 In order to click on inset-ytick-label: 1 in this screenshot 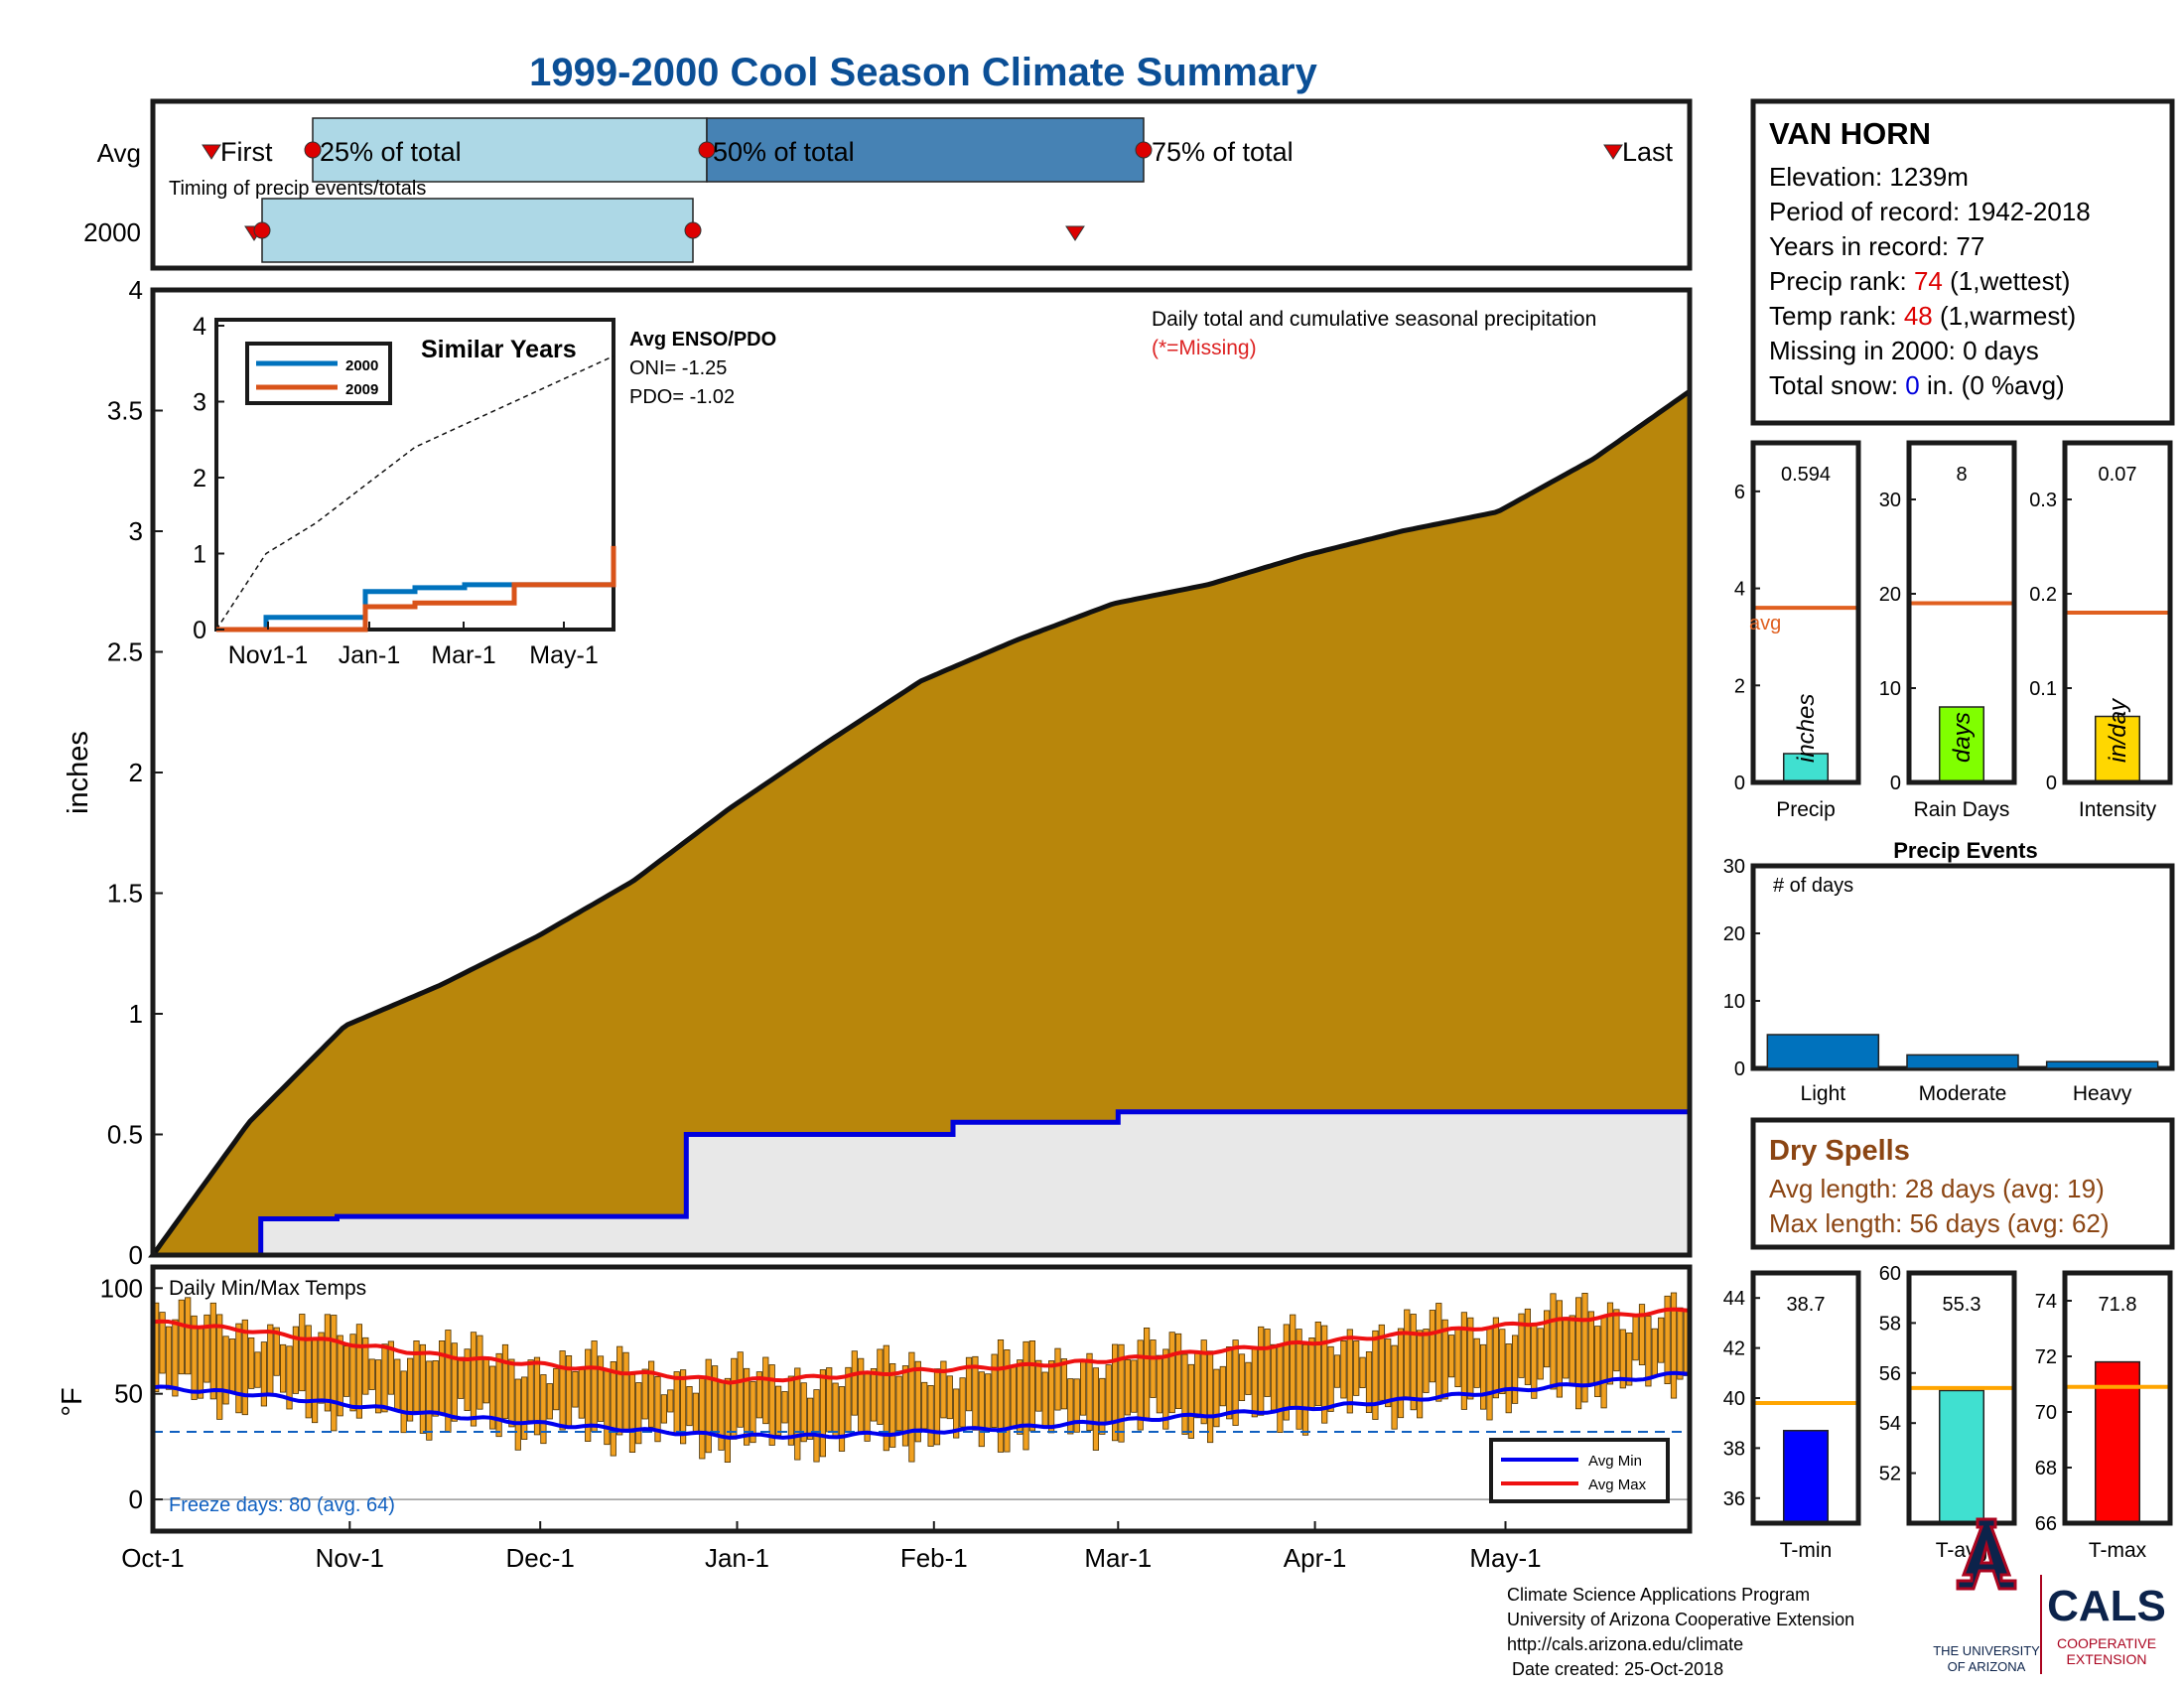, I will do `click(199, 555)`.